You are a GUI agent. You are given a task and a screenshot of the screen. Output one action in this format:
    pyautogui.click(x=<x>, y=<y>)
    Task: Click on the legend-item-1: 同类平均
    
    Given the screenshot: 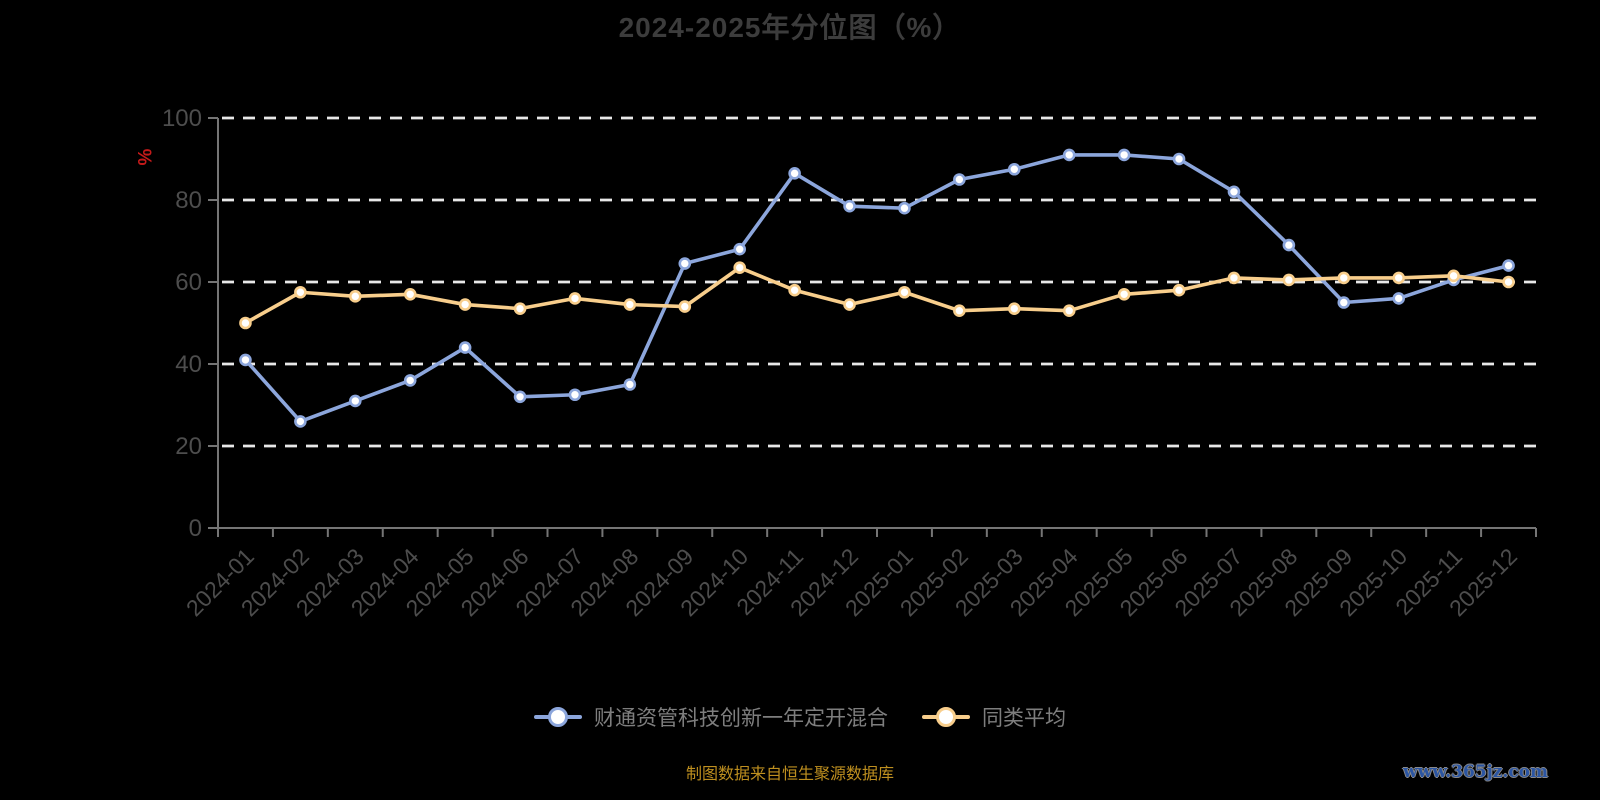 What is the action you would take?
    pyautogui.click(x=994, y=717)
    